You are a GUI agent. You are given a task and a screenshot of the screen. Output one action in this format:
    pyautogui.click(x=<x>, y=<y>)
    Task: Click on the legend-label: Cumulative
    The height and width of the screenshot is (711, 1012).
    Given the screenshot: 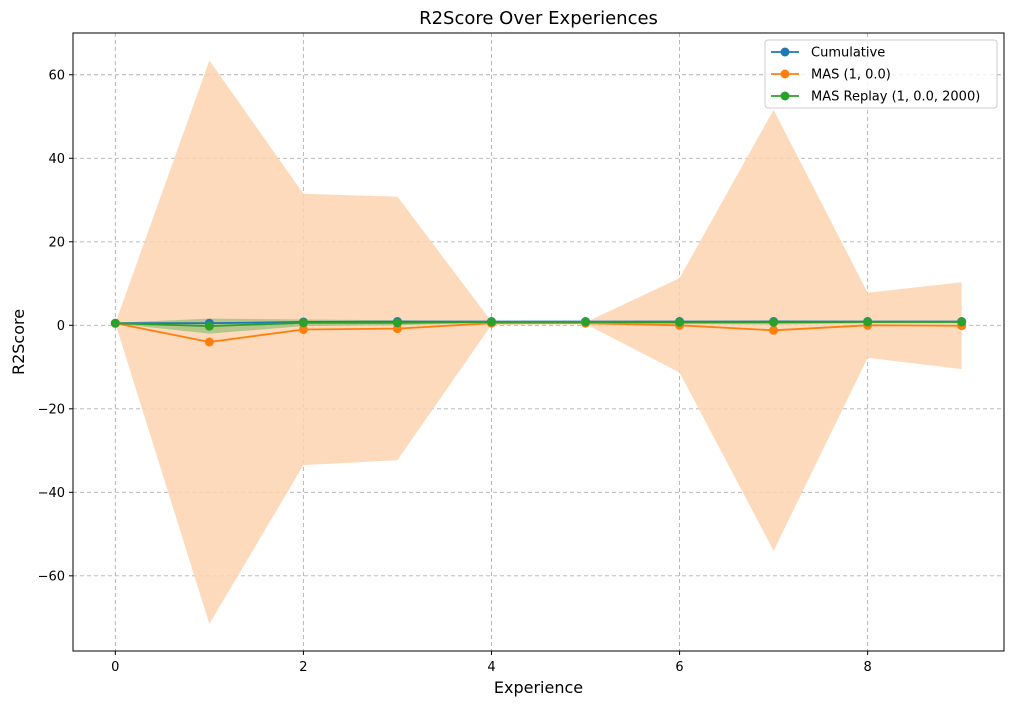 What is the action you would take?
    pyautogui.click(x=848, y=53)
    